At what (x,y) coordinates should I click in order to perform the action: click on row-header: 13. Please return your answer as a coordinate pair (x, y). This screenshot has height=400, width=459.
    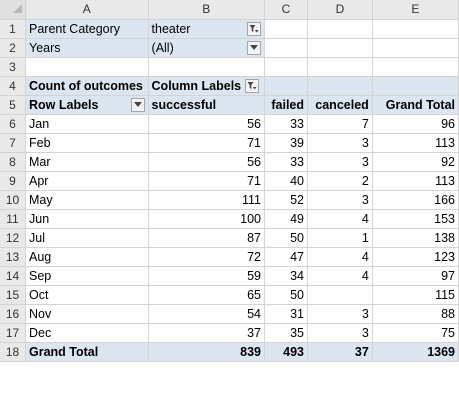
    Looking at the image, I should click on (13, 257).